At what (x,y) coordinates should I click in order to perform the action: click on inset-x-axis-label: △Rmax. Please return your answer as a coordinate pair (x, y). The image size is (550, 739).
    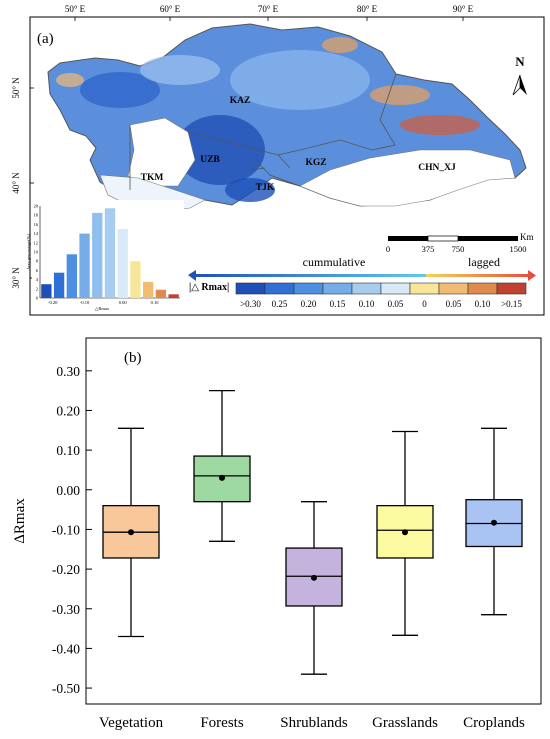
    Looking at the image, I should click on (102, 308).